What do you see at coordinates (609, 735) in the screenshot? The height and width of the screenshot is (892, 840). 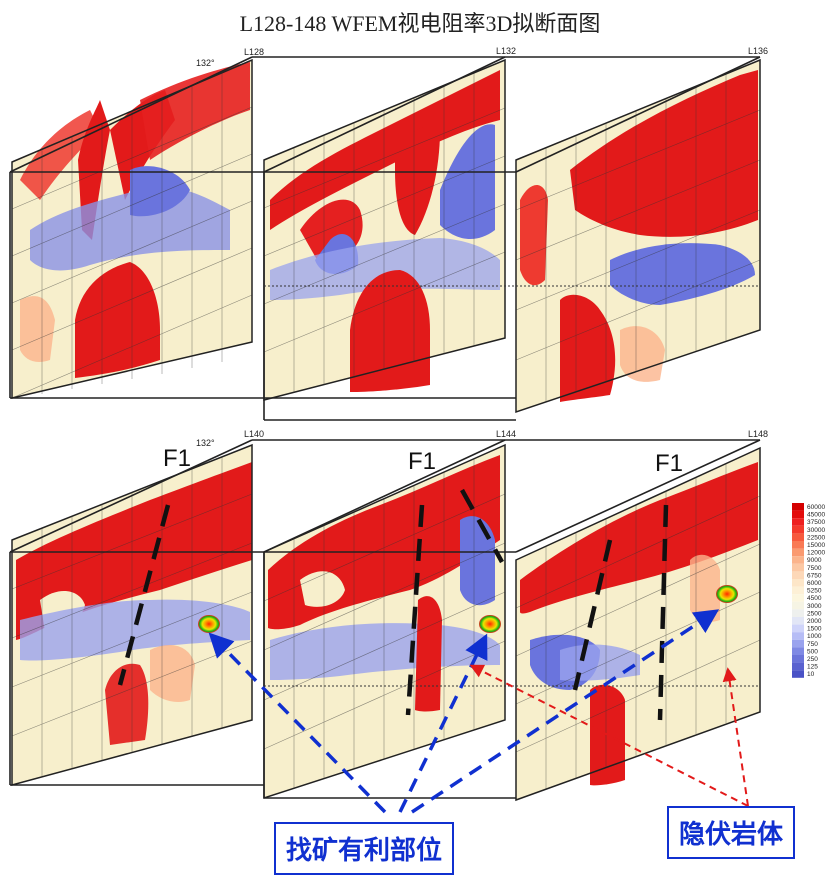 I see `hidden-rock-arrows` at bounding box center [609, 735].